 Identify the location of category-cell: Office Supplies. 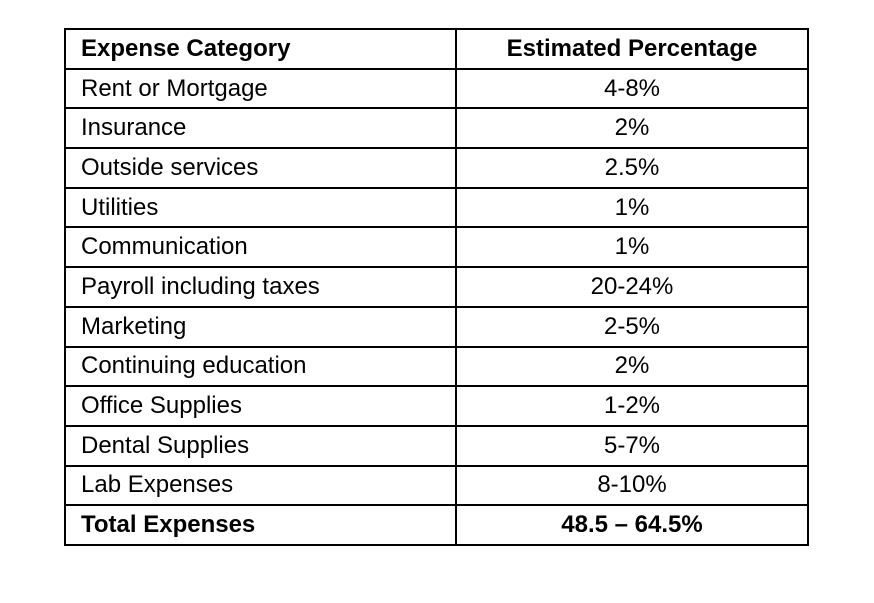
(260, 406).